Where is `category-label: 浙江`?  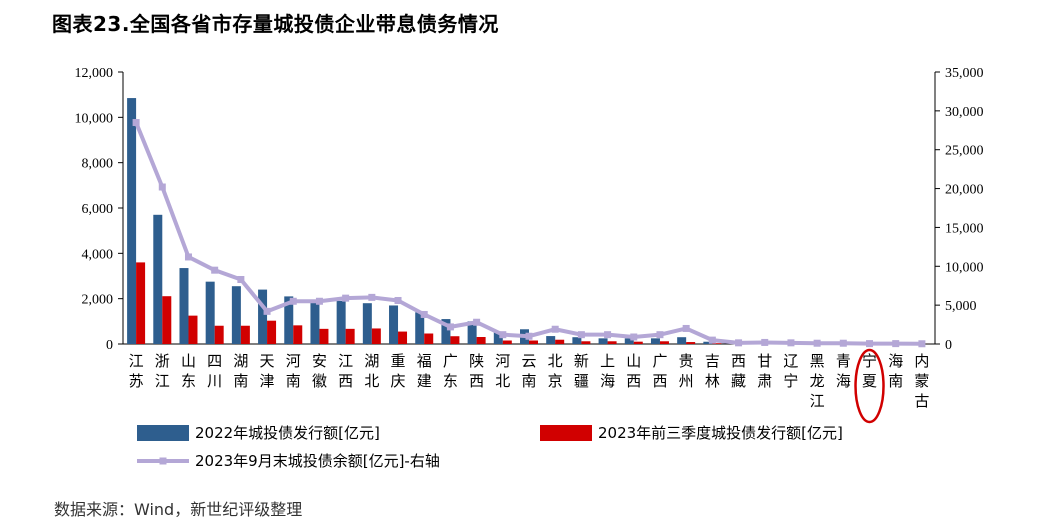
category-label: 浙江 is located at coordinates (162, 371).